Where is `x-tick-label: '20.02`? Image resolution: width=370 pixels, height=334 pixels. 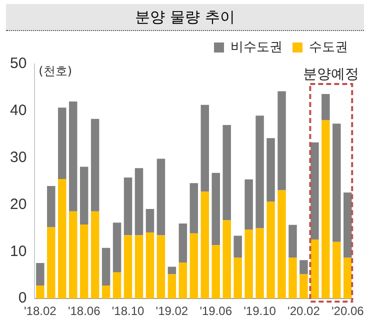
x-tick-label: '20.02 is located at coordinates (304, 311).